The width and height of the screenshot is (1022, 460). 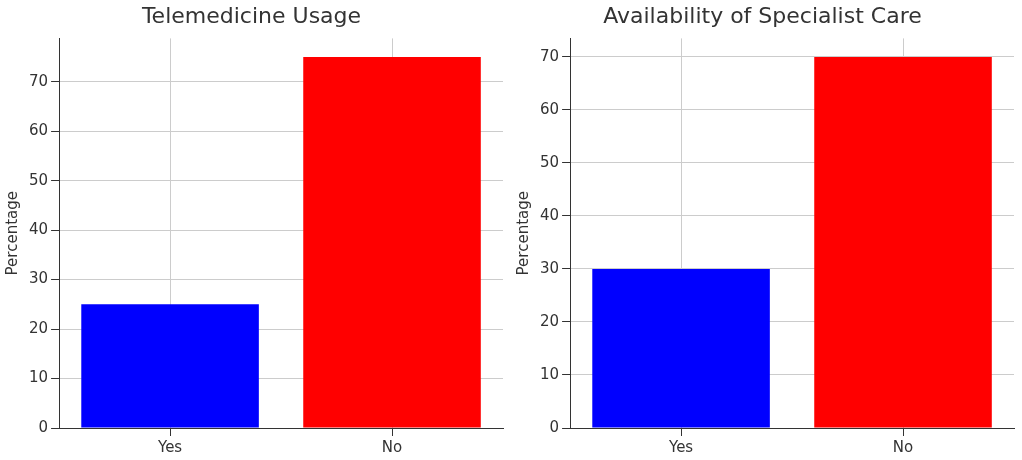 I want to click on chart-title: Availability of Specialist Care, so click(x=762, y=15).